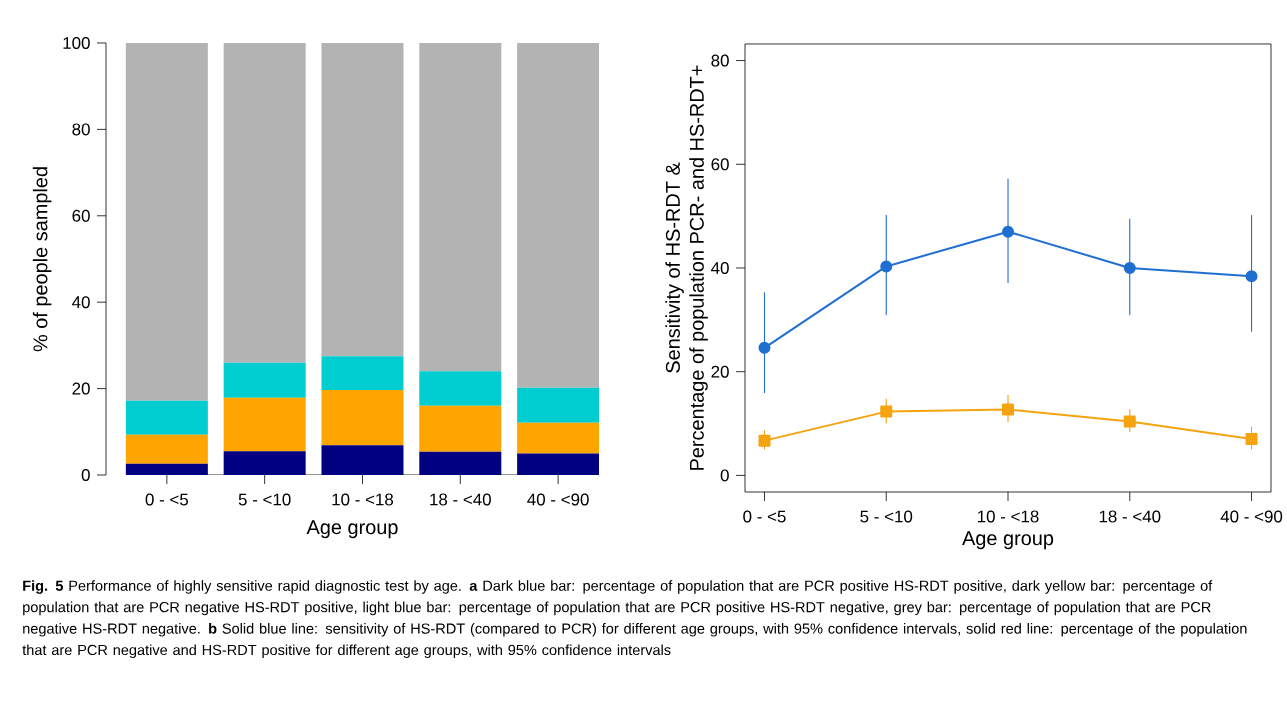 This screenshot has width=1287, height=714. I want to click on y-tick-label: 100, so click(76, 42).